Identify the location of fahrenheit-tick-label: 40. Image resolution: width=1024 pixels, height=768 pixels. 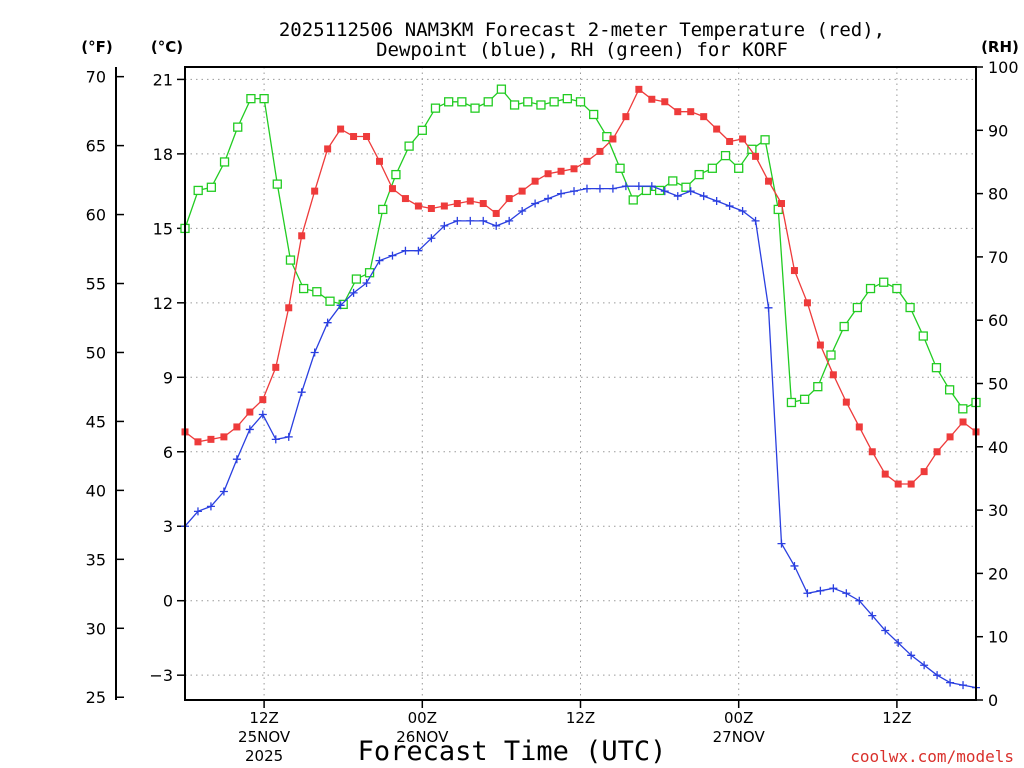
(96, 490).